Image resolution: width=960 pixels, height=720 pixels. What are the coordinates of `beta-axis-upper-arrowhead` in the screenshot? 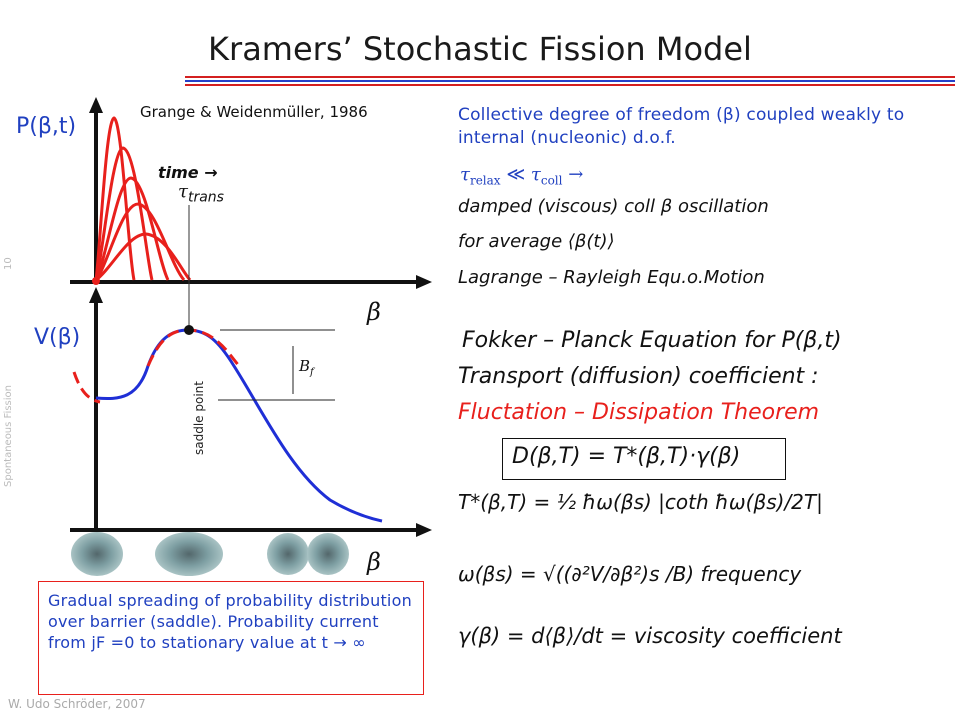 It's located at (424, 282).